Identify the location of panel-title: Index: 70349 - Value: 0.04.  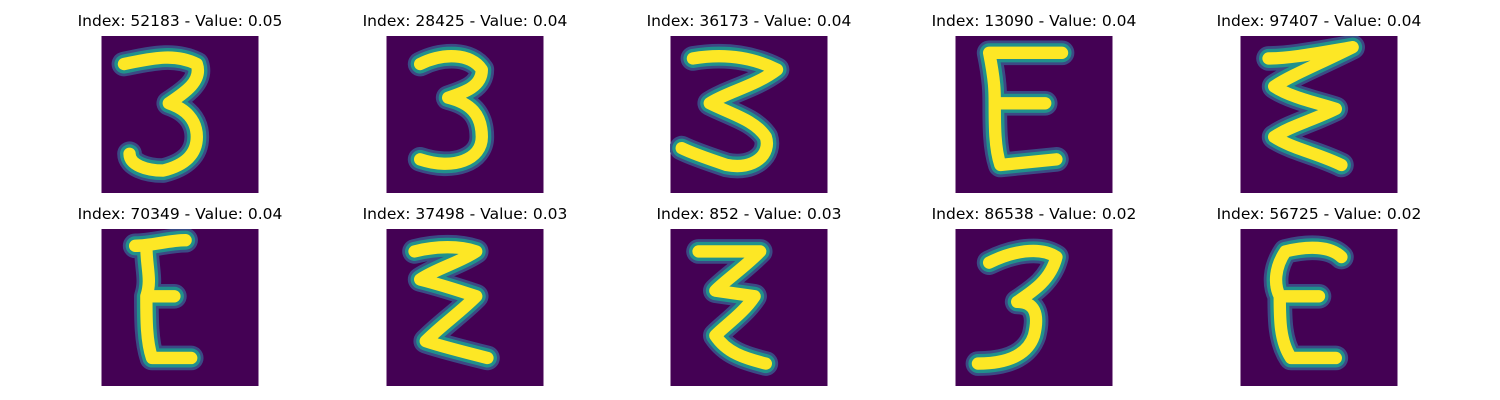
(180, 214).